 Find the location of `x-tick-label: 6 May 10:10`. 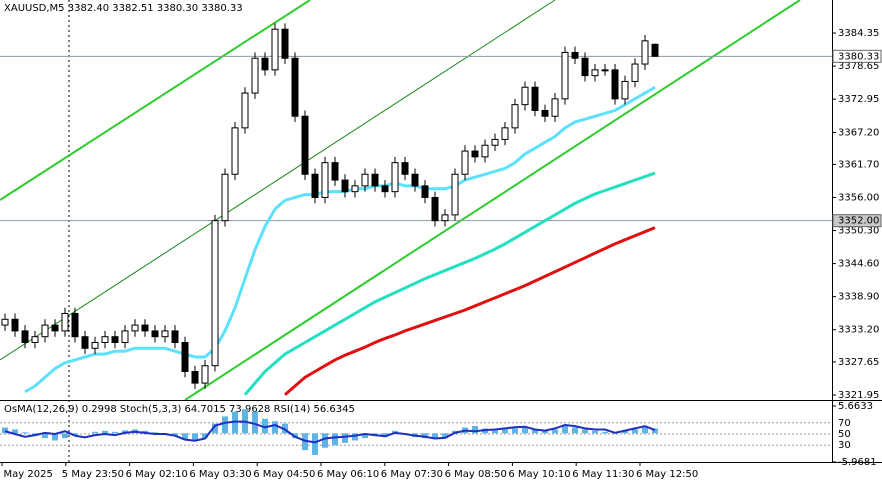

x-tick-label: 6 May 10:10 is located at coordinates (539, 474).